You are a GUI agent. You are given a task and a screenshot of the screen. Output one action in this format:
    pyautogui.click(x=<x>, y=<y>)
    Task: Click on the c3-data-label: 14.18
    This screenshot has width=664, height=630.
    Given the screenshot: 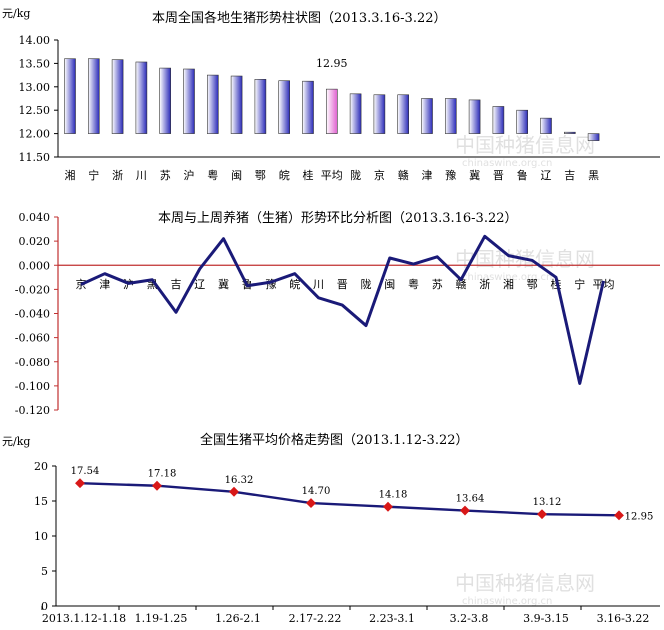 What is the action you would take?
    pyautogui.click(x=393, y=495)
    